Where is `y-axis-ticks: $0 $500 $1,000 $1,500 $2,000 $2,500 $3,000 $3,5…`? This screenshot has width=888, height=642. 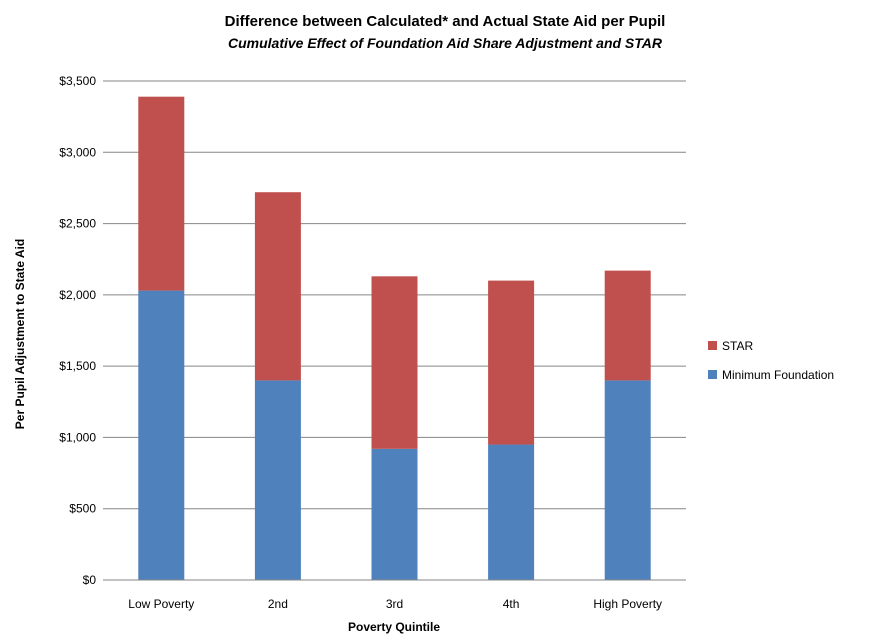 y-axis-ticks: $0 $500 $1,000 $1,500 $2,000 $2,500 $3,000 $3,5… is located at coordinates (77, 330).